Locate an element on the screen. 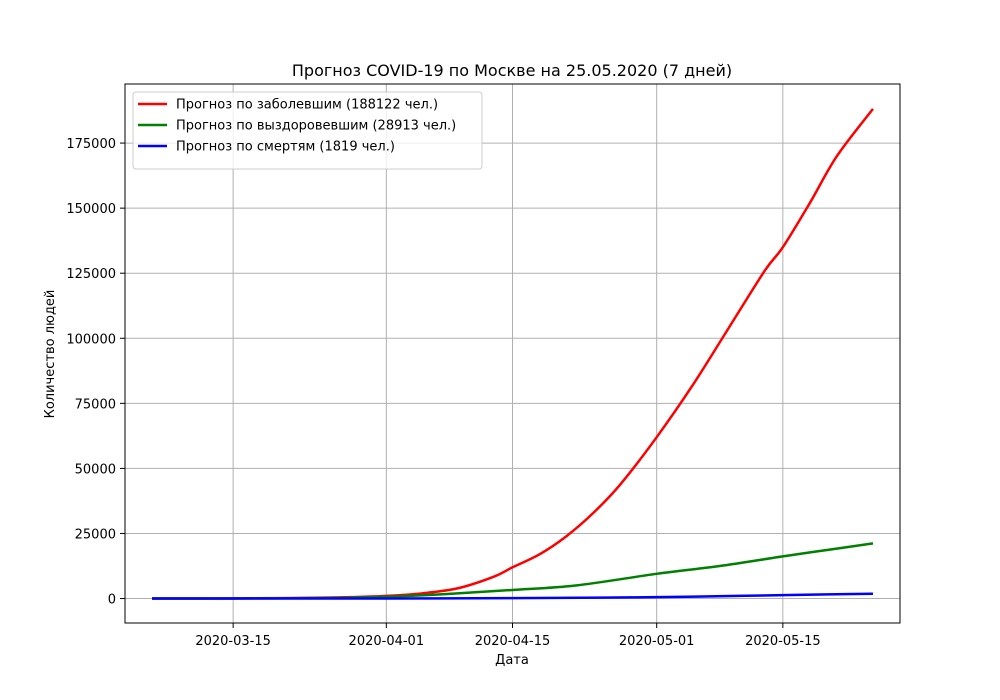 The width and height of the screenshot is (1000, 700). y-tick-label: 175000 is located at coordinates (91, 144).